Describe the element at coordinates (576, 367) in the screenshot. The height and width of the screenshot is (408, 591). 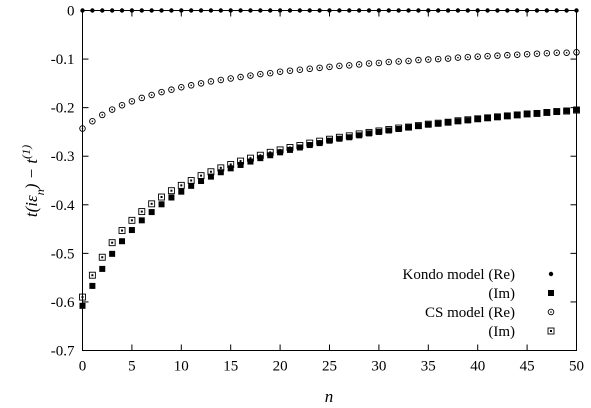
I see `x-tick-label: 50` at that location.